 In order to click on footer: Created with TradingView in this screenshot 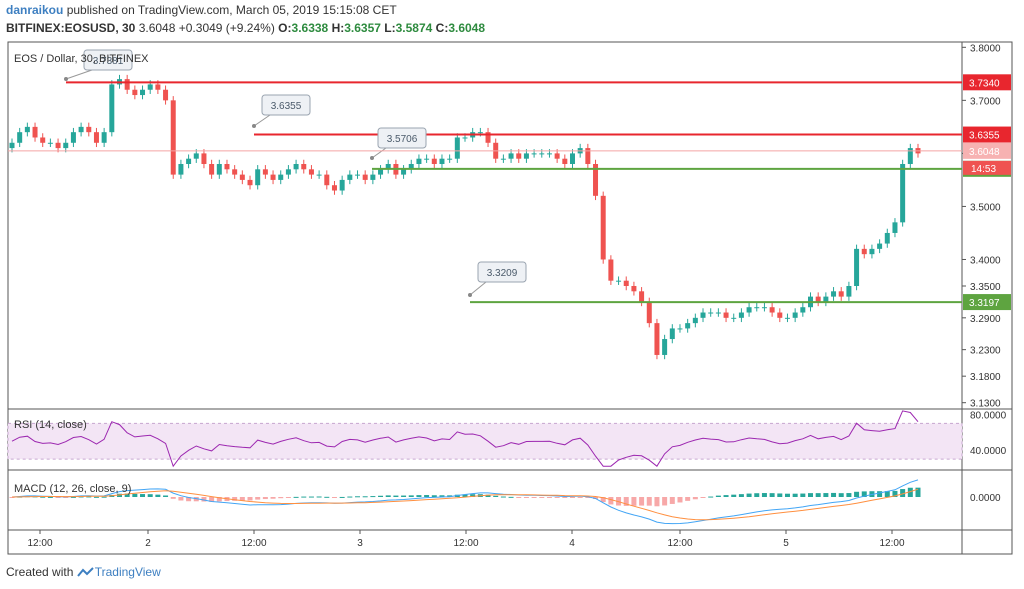, I will do `click(83, 572)`.